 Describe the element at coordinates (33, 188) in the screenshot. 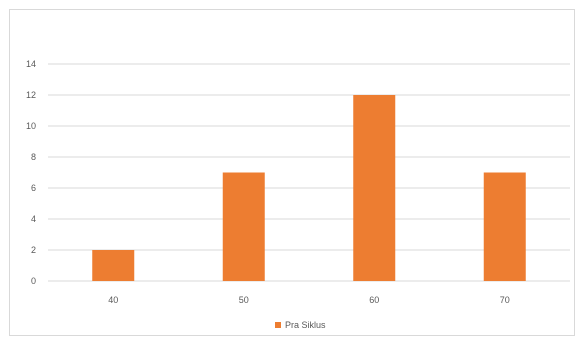

I see `y-tick-label: 6` at that location.